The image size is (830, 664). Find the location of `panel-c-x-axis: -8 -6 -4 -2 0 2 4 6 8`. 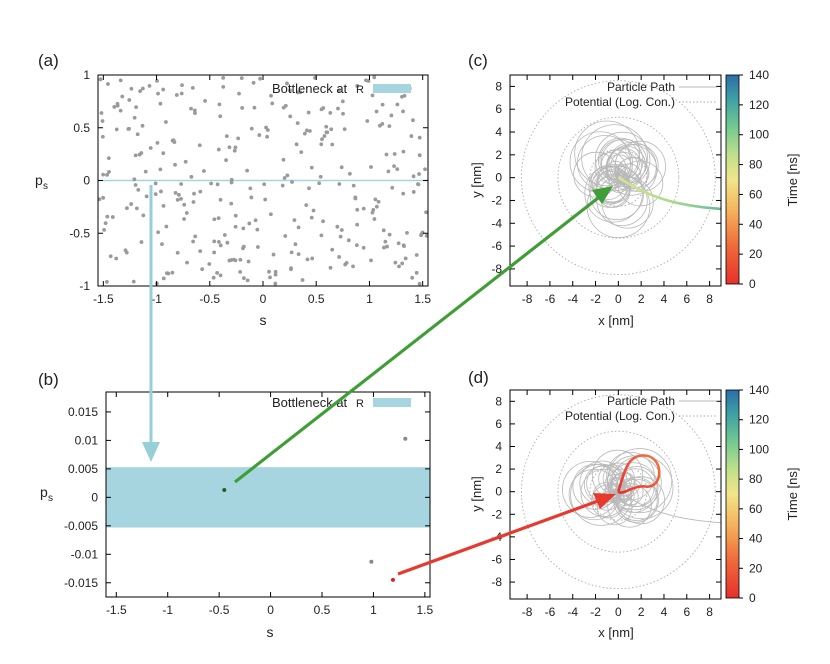

panel-c-x-axis: -8 -6 -4 -2 0 2 4 6 8 is located at coordinates (617, 190).